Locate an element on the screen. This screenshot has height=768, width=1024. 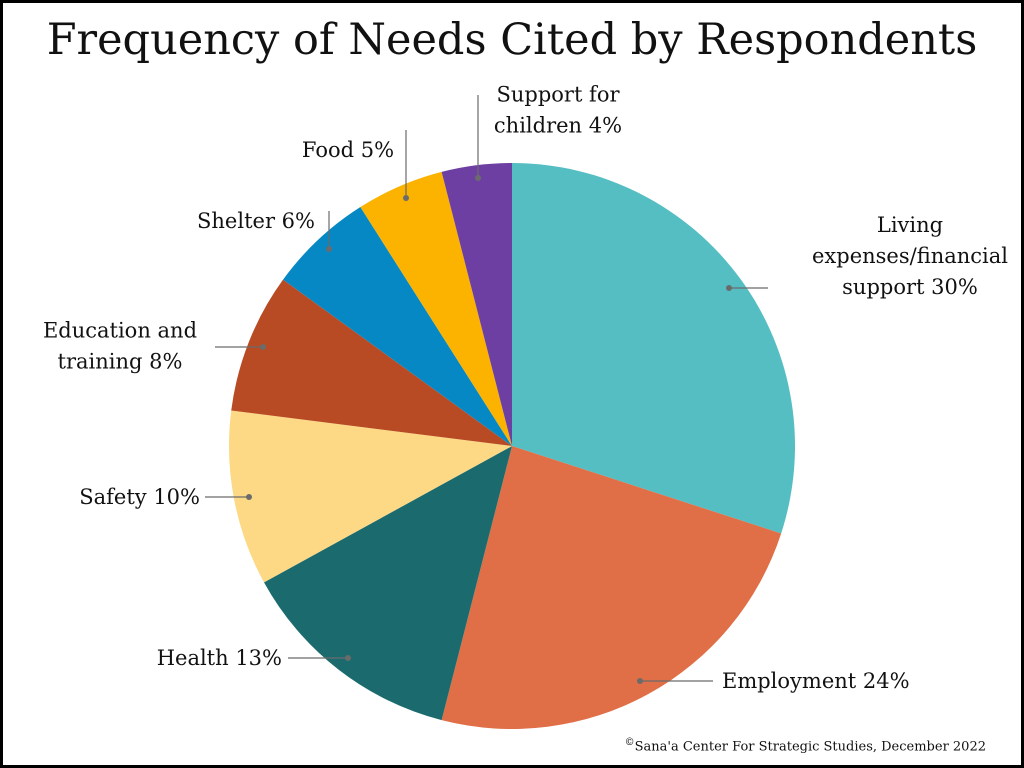
slice-label-line: Living is located at coordinates (910, 225).